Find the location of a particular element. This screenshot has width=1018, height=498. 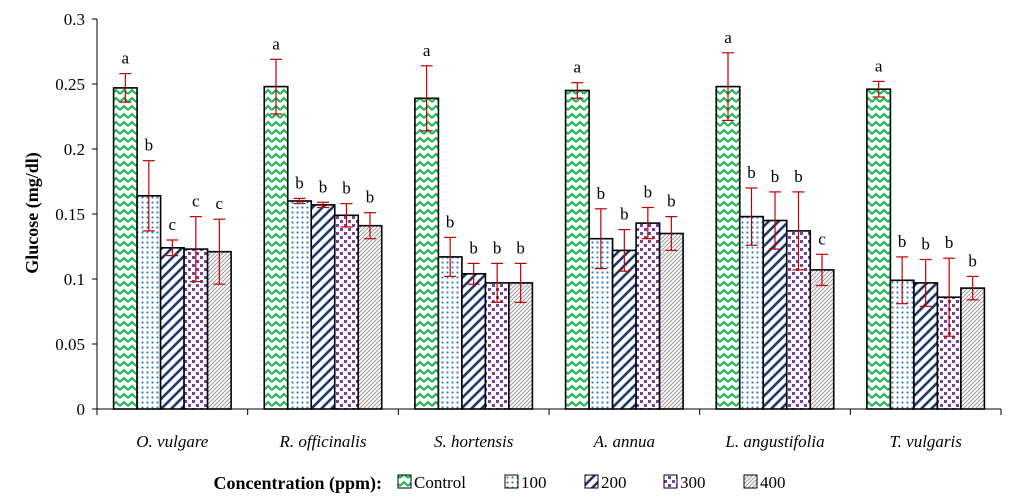

legend-item: 300 is located at coordinates (684, 482).